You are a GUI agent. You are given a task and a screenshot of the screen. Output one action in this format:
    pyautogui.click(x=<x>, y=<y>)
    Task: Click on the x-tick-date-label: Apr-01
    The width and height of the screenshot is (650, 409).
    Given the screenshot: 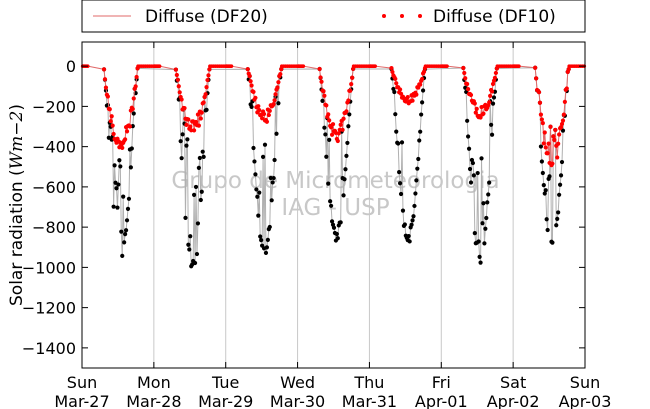 What is the action you would take?
    pyautogui.click(x=441, y=400)
    